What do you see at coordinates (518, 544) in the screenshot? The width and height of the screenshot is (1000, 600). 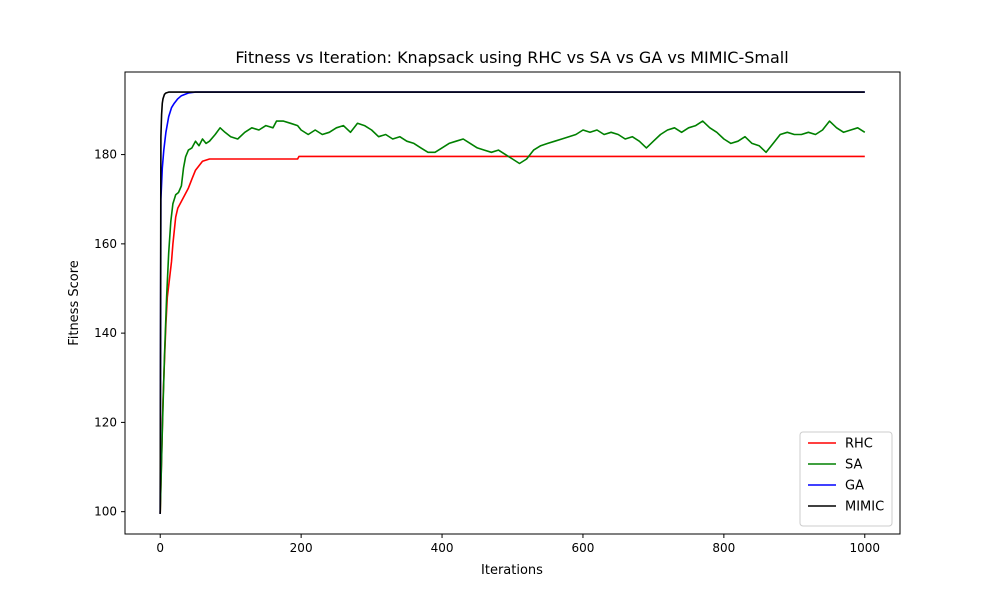 I see `x-axis: 0 200 400 600 800 1000` at bounding box center [518, 544].